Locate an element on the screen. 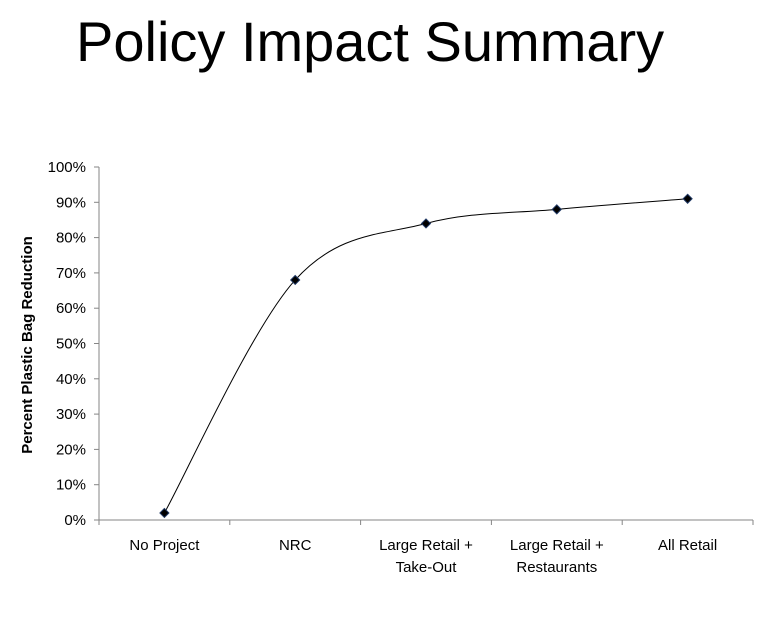  y-tick-label: 30% is located at coordinates (71, 414).